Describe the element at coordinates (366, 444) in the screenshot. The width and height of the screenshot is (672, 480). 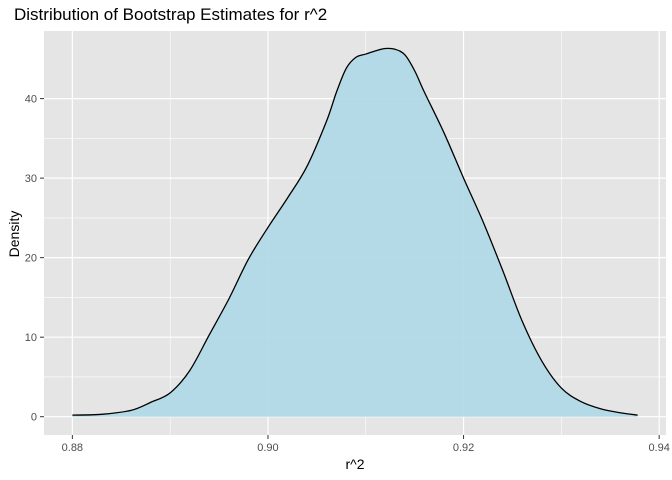
I see `x-axis: 0.88 0.90 0.92 0.94` at that location.